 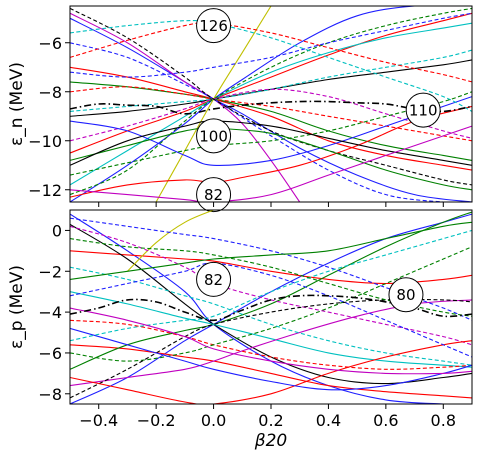 I want to click on neutron-y-tick-label-1: −10, so click(x=45, y=141).